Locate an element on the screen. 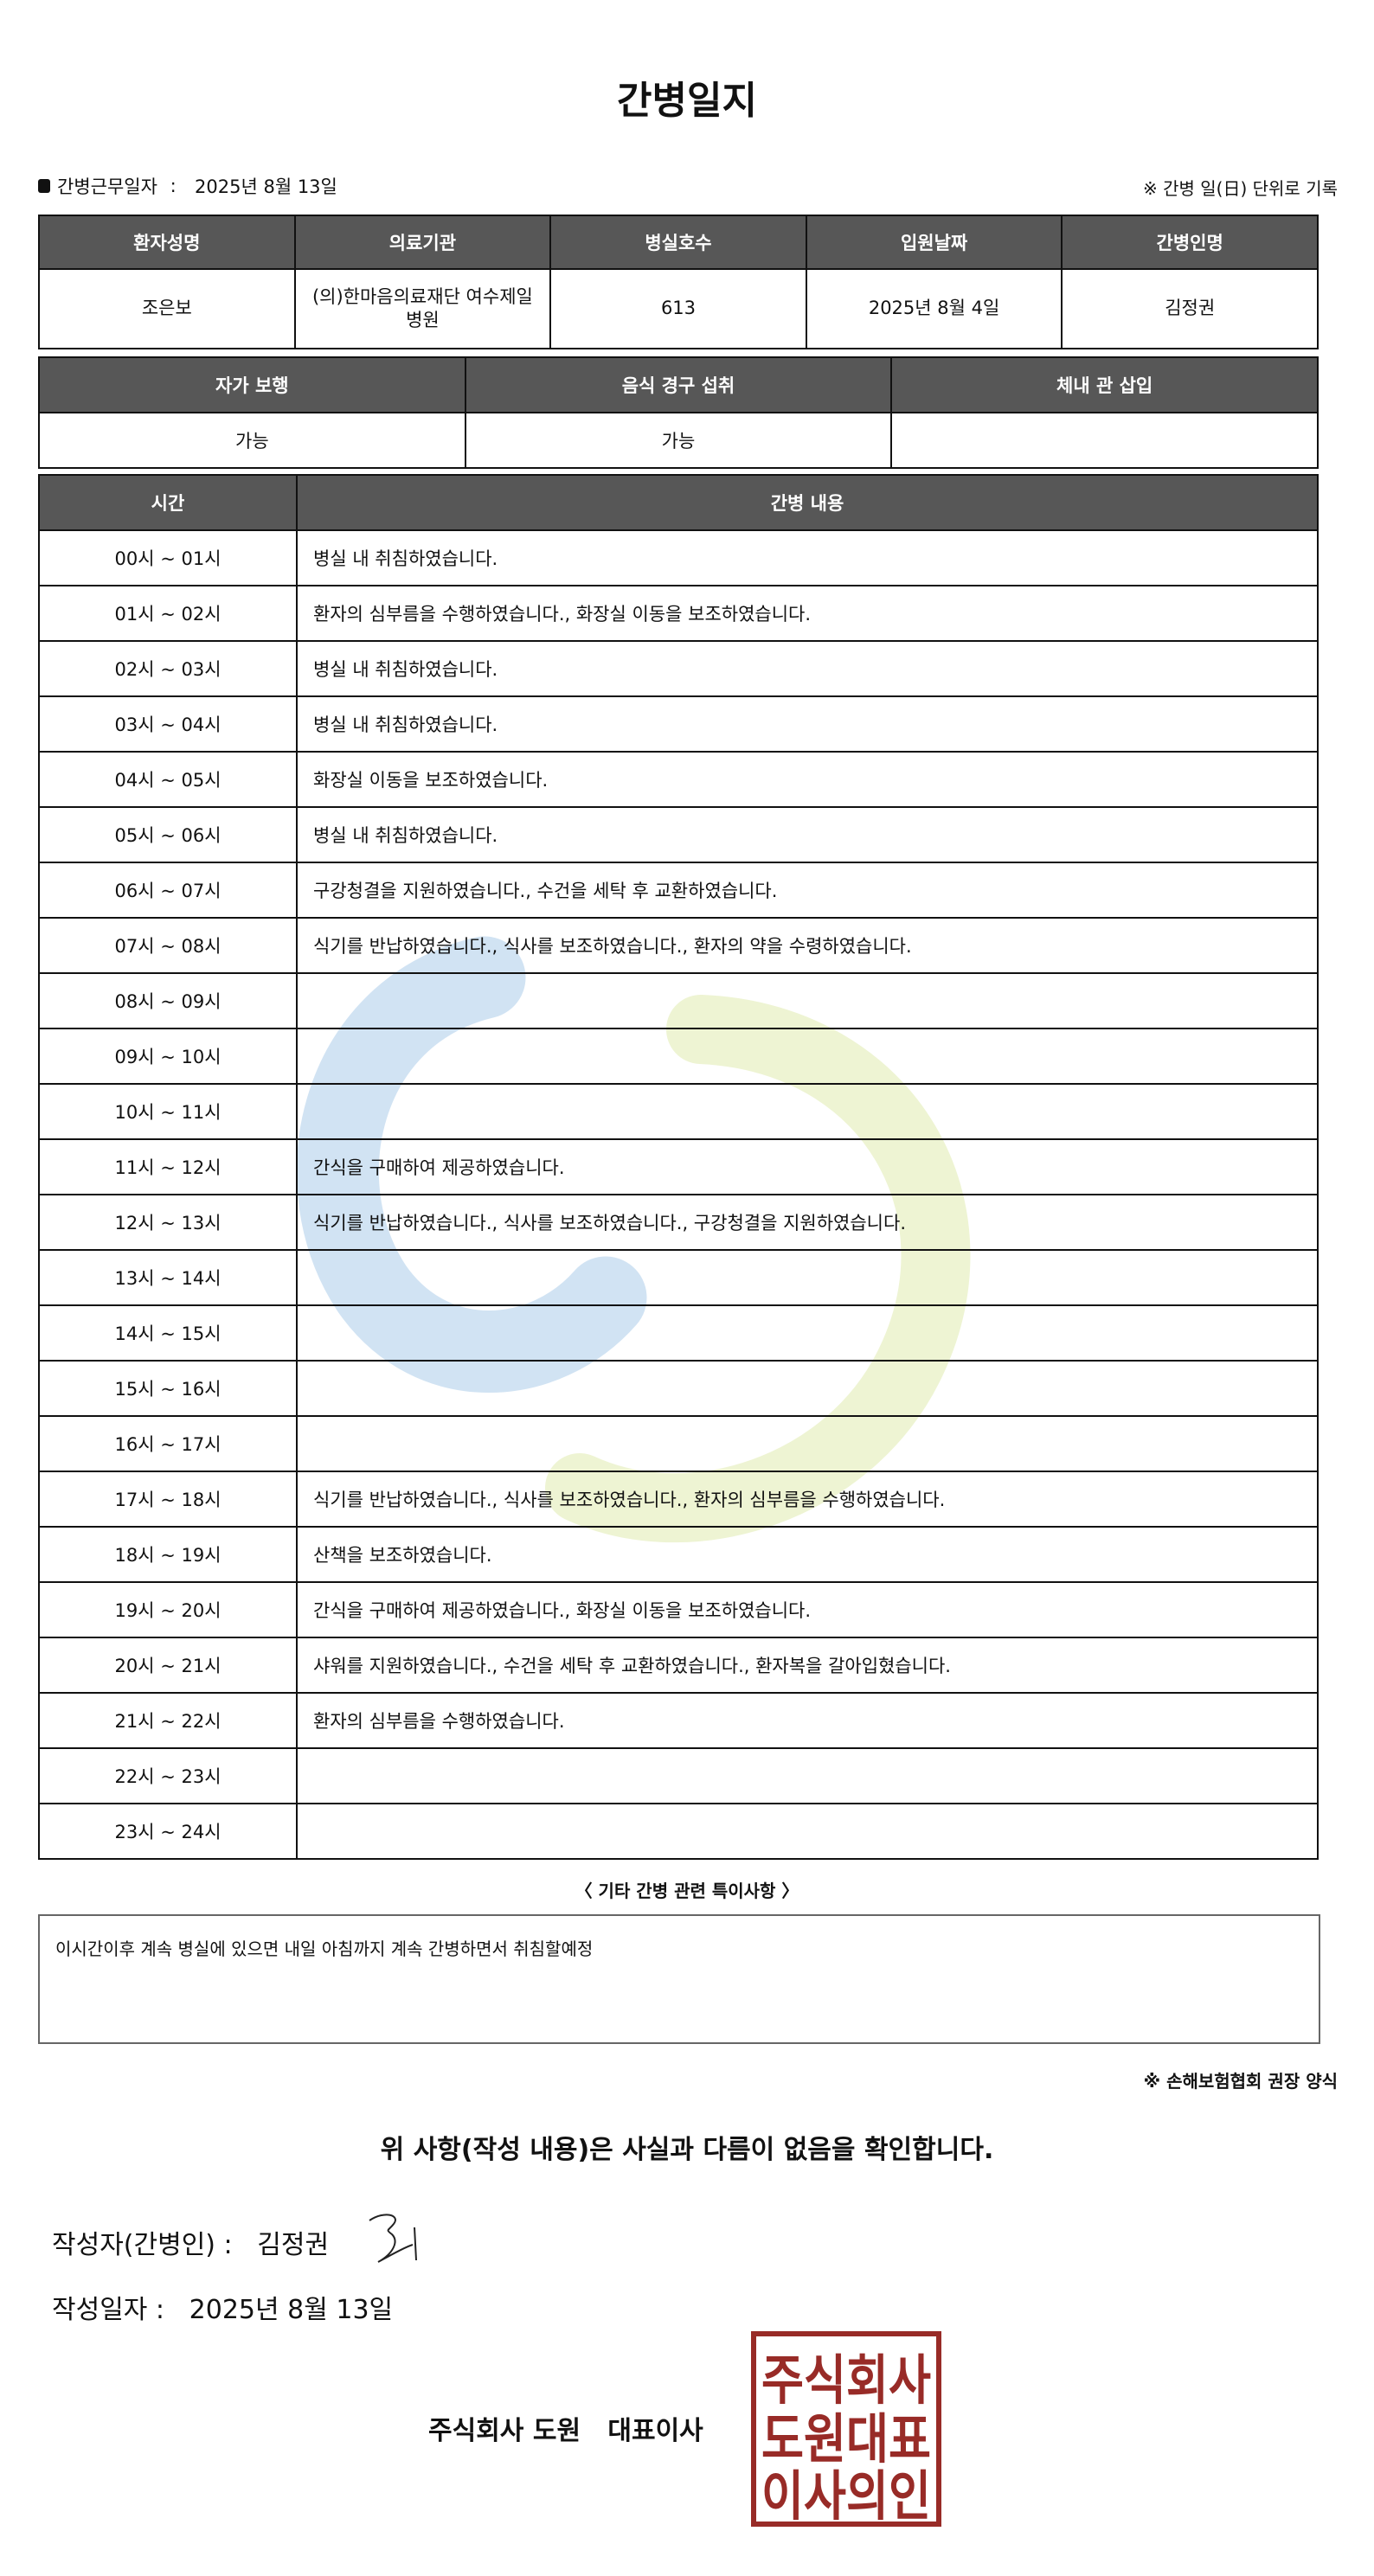 Image resolution: width=1374 pixels, height=2576 pixels. log-content: 산책을 보조하였습니다. is located at coordinates (808, 1554).